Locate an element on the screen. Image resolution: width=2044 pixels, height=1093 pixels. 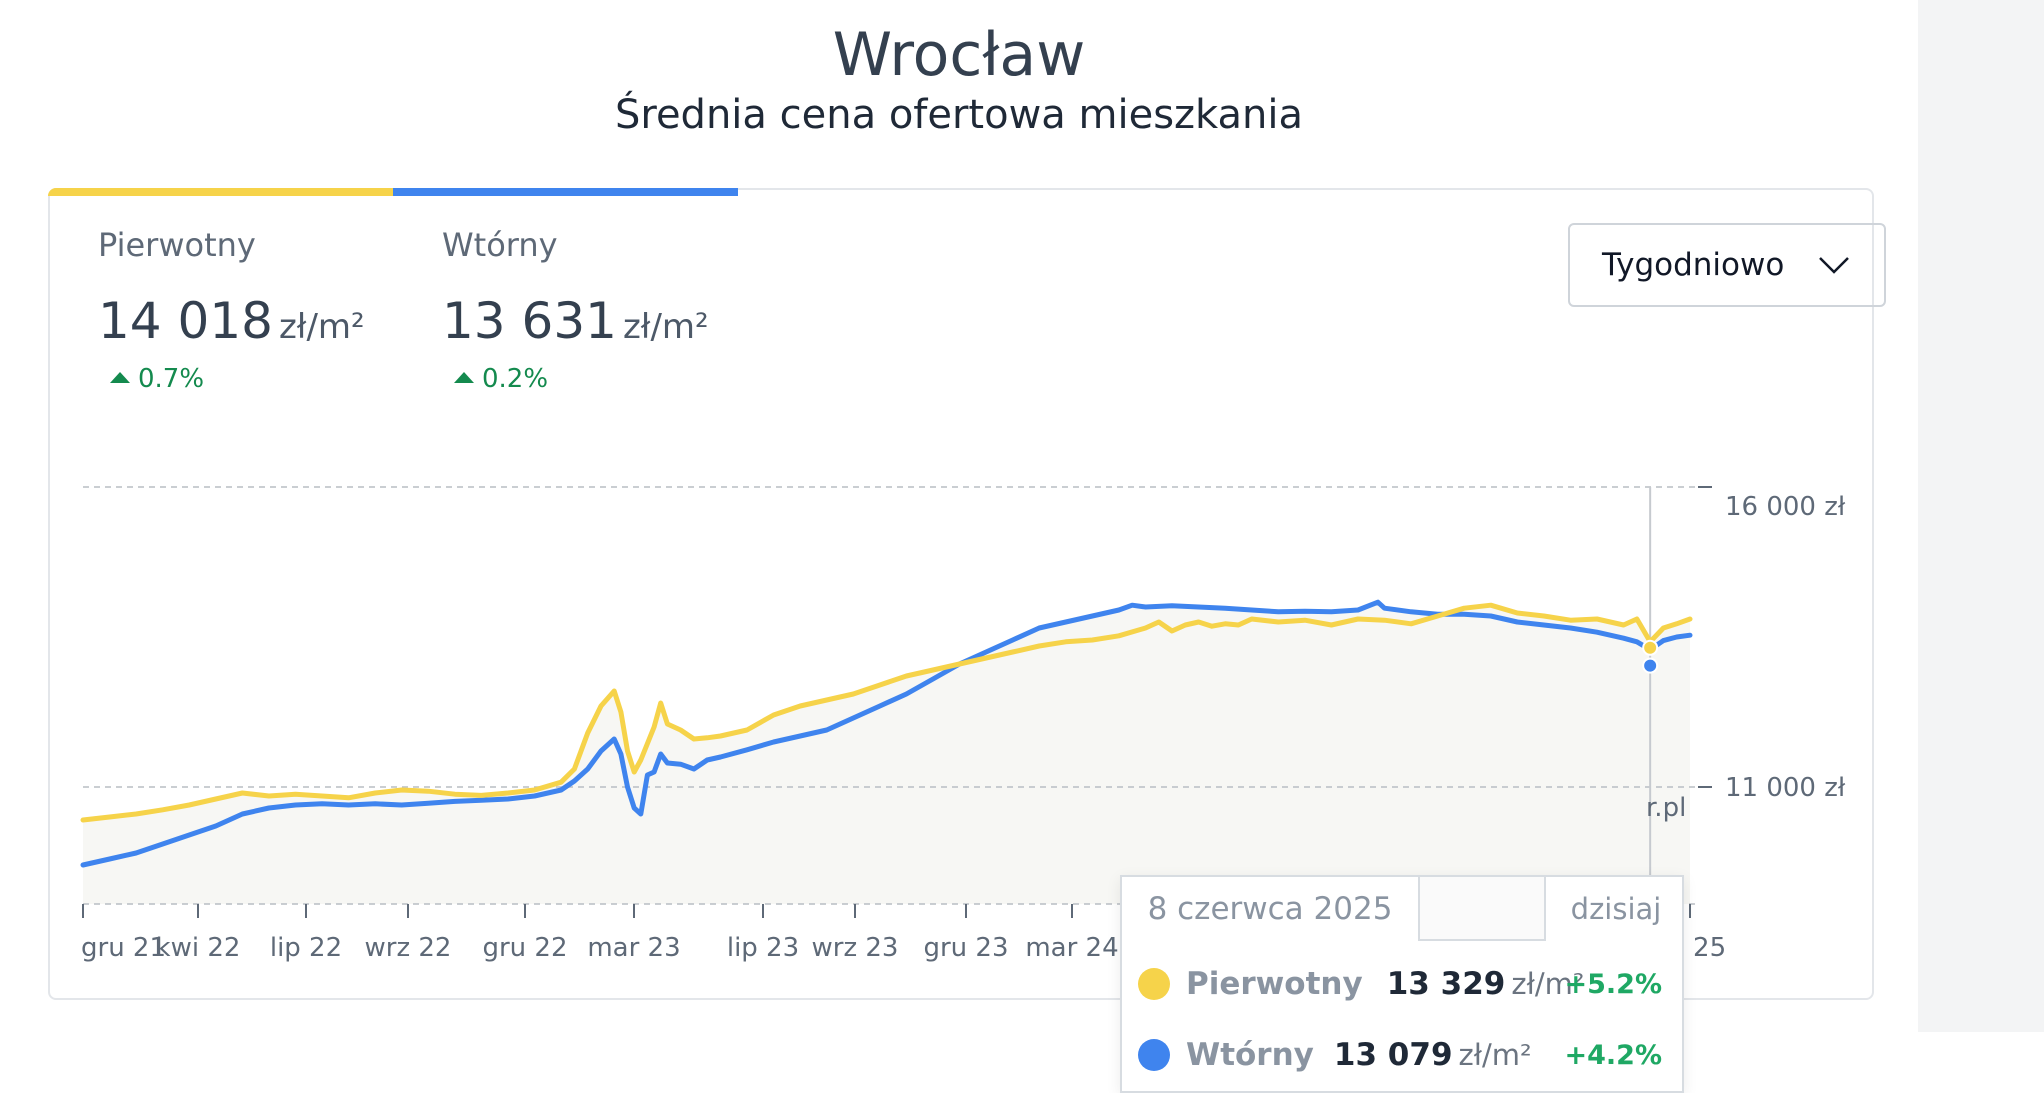
pierwotny-dot-icon is located at coordinates (1154, 984).